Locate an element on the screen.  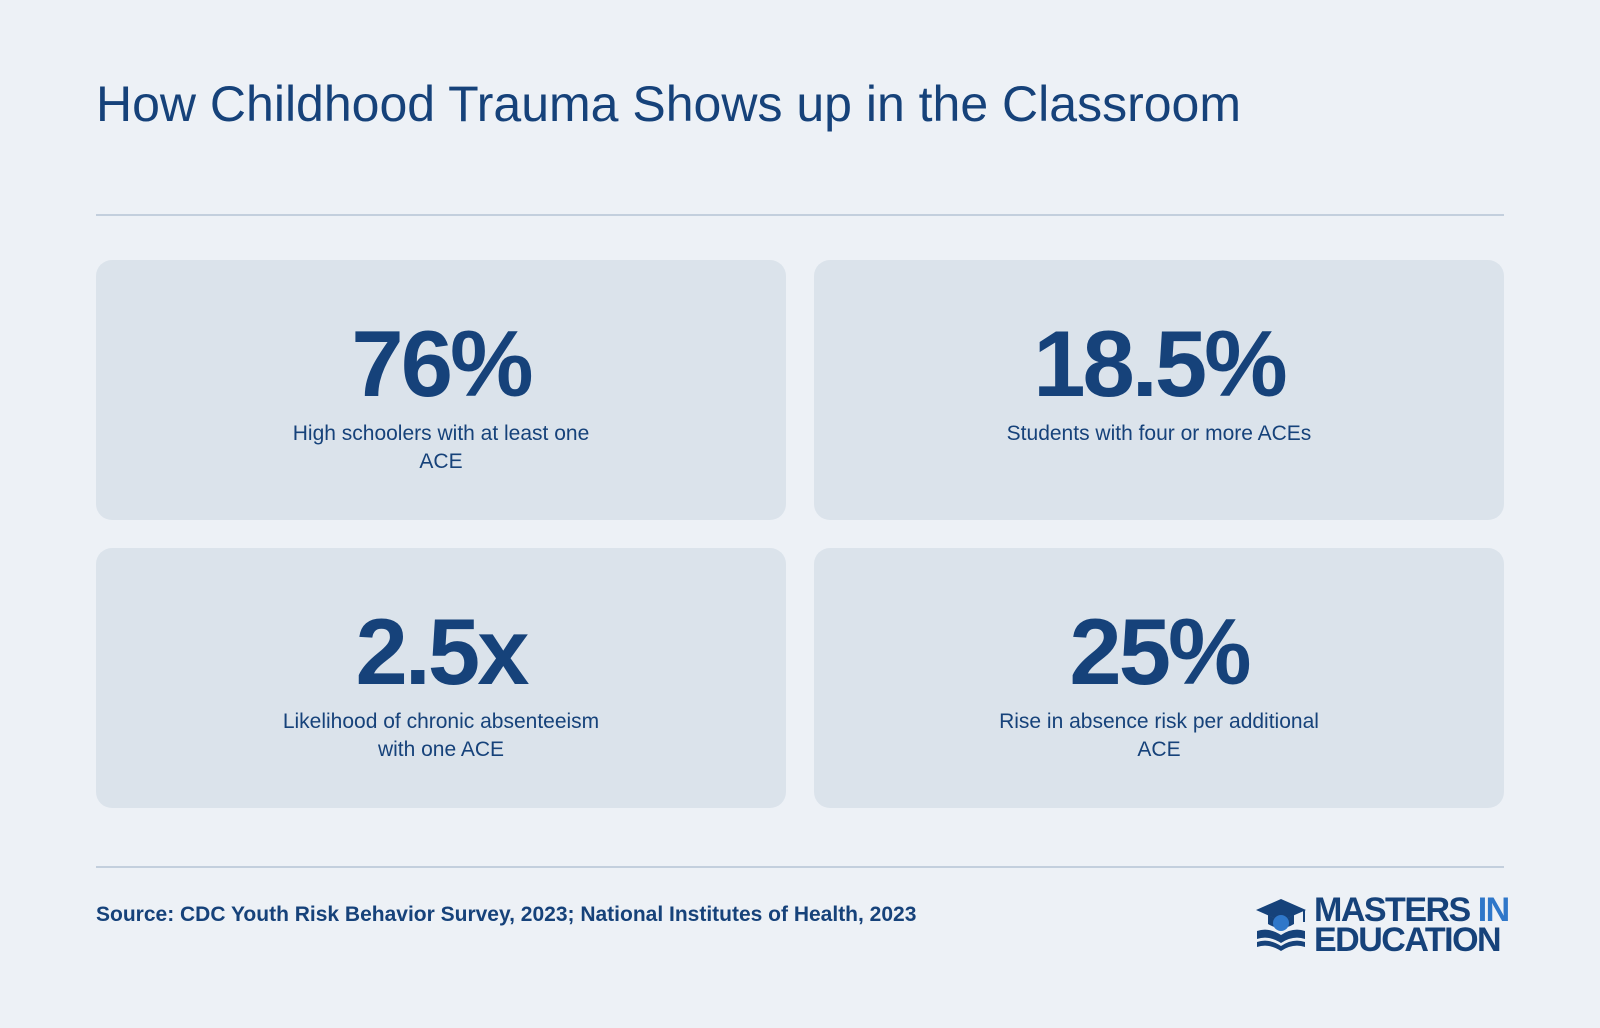
brand-logo: MASTERS IN EDUCATION is located at coordinates (1382, 925).